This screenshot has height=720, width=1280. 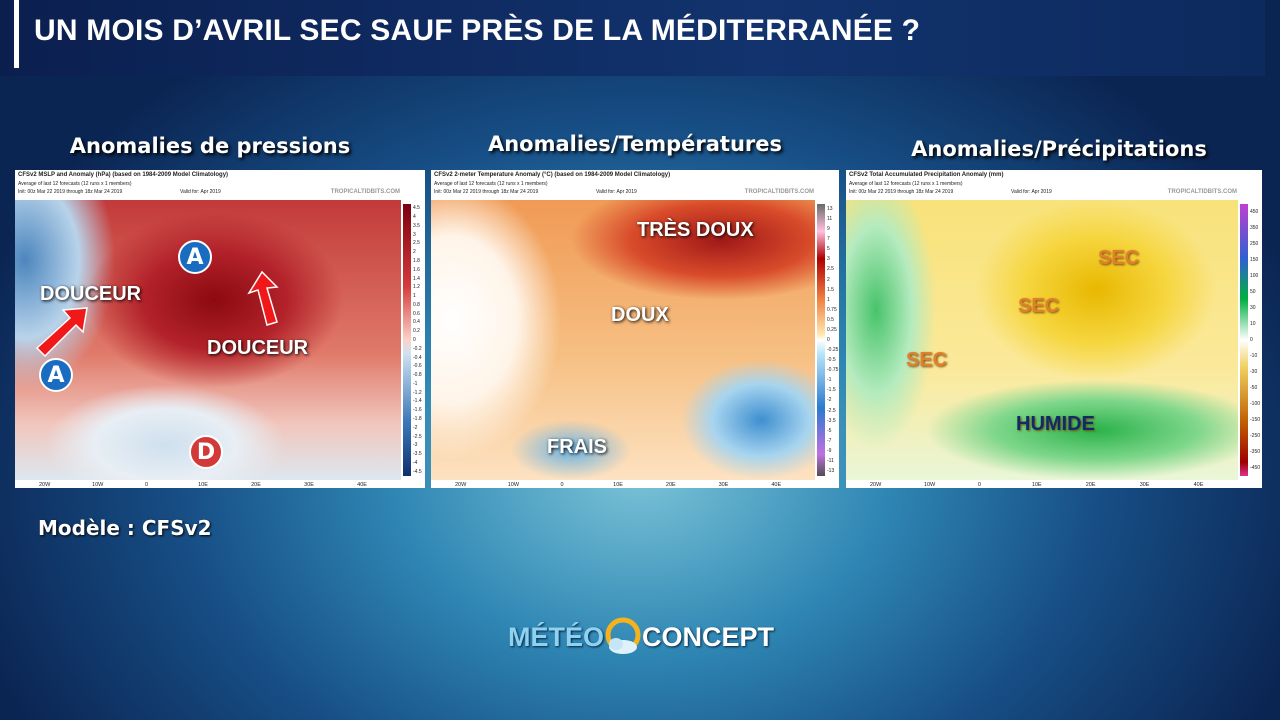 I want to click on colorbar-label: -3, so click(x=415, y=445).